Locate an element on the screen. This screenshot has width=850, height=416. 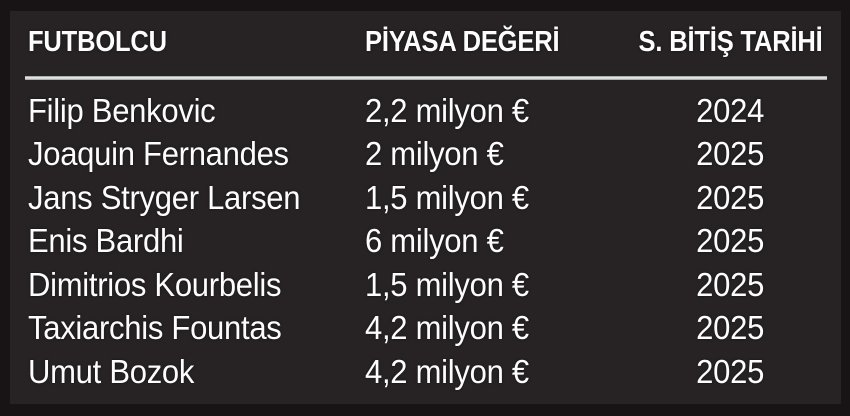
table-row: Joaquin Fernandes 2 milyon € 2025 is located at coordinates (425, 155).